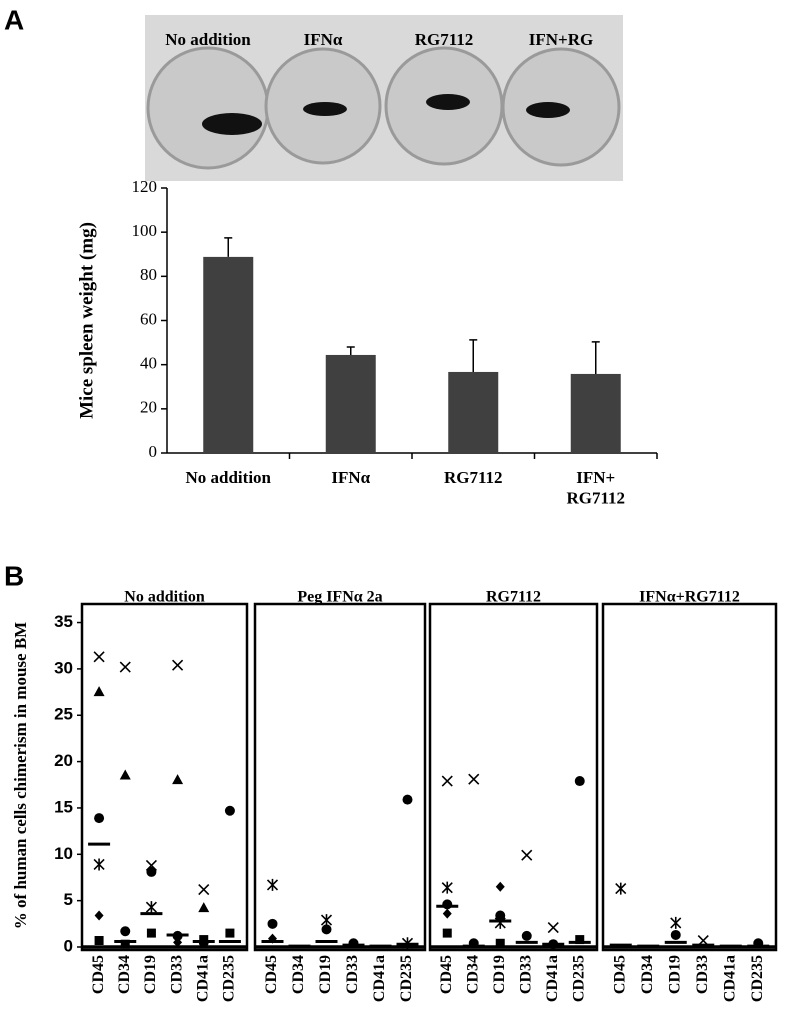 The image size is (798, 1022). What do you see at coordinates (444, 39) in the screenshot?
I see `photo-label: RG7112` at bounding box center [444, 39].